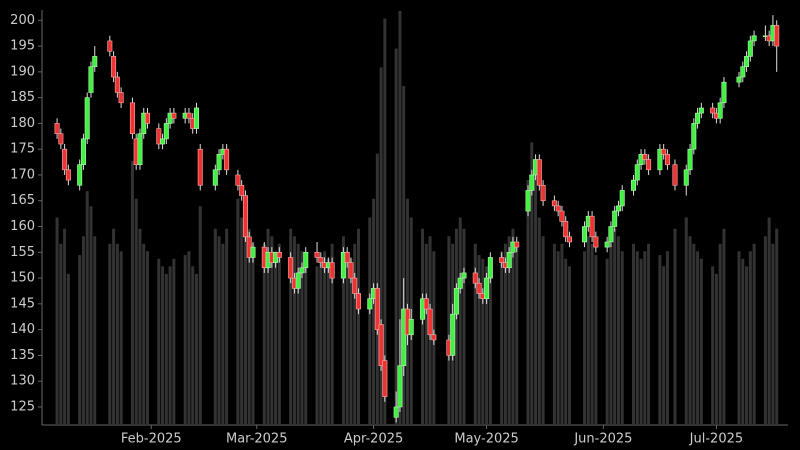  What do you see at coordinates (22, 355) in the screenshot?
I see `y-tick-label: 135` at bounding box center [22, 355].